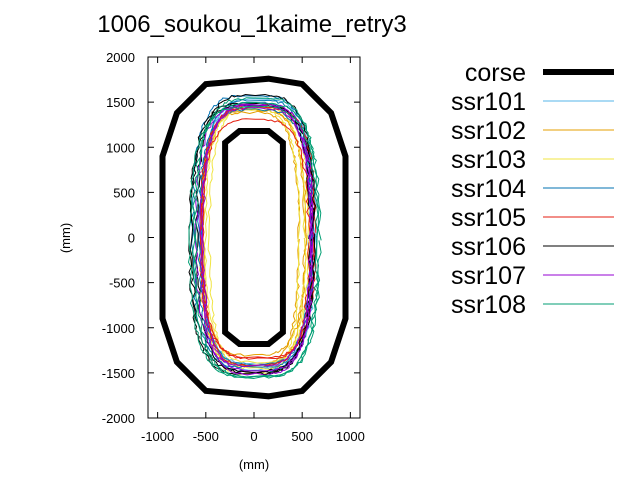  I want to click on legend-label: ssr105, so click(488, 218).